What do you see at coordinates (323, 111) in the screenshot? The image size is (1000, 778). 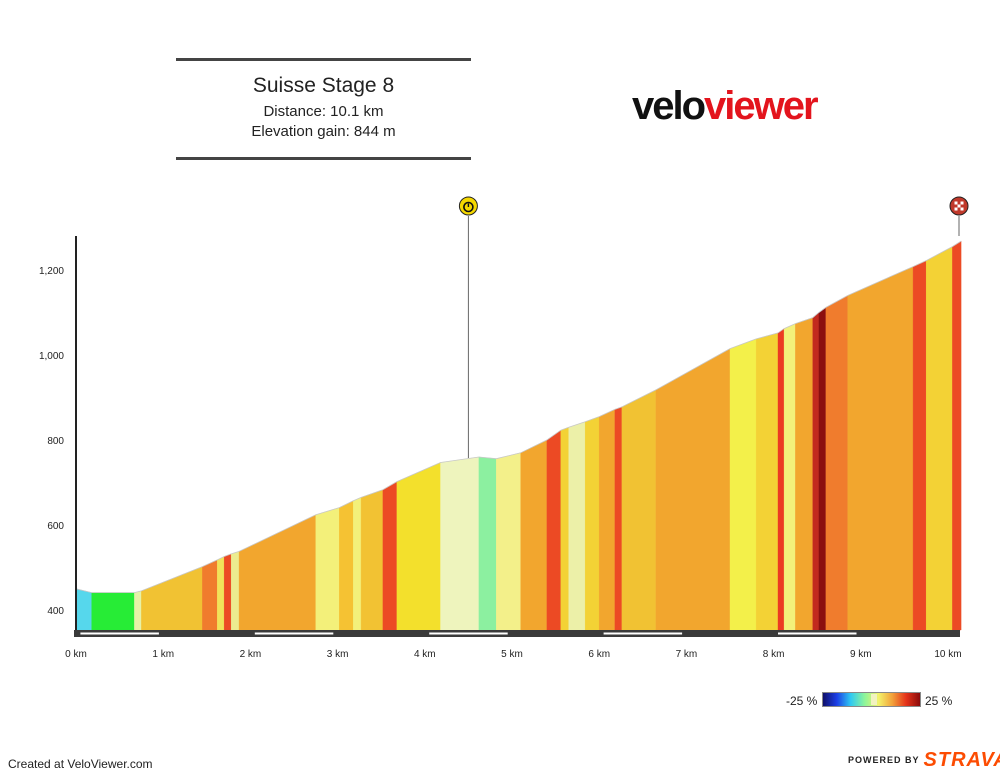 I see `stage-distance: Distance: 10.1 km` at bounding box center [323, 111].